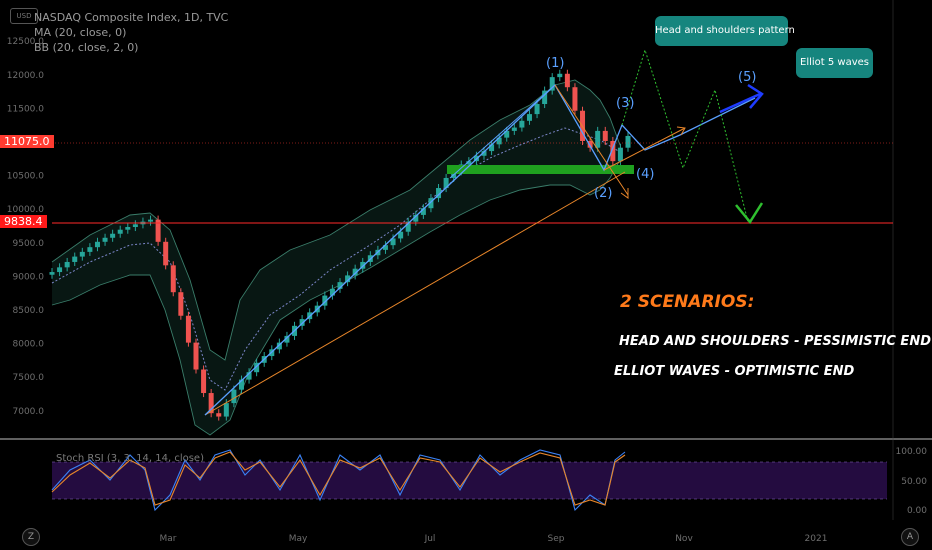  I want to click on oscillator-band, so click(469, 480).